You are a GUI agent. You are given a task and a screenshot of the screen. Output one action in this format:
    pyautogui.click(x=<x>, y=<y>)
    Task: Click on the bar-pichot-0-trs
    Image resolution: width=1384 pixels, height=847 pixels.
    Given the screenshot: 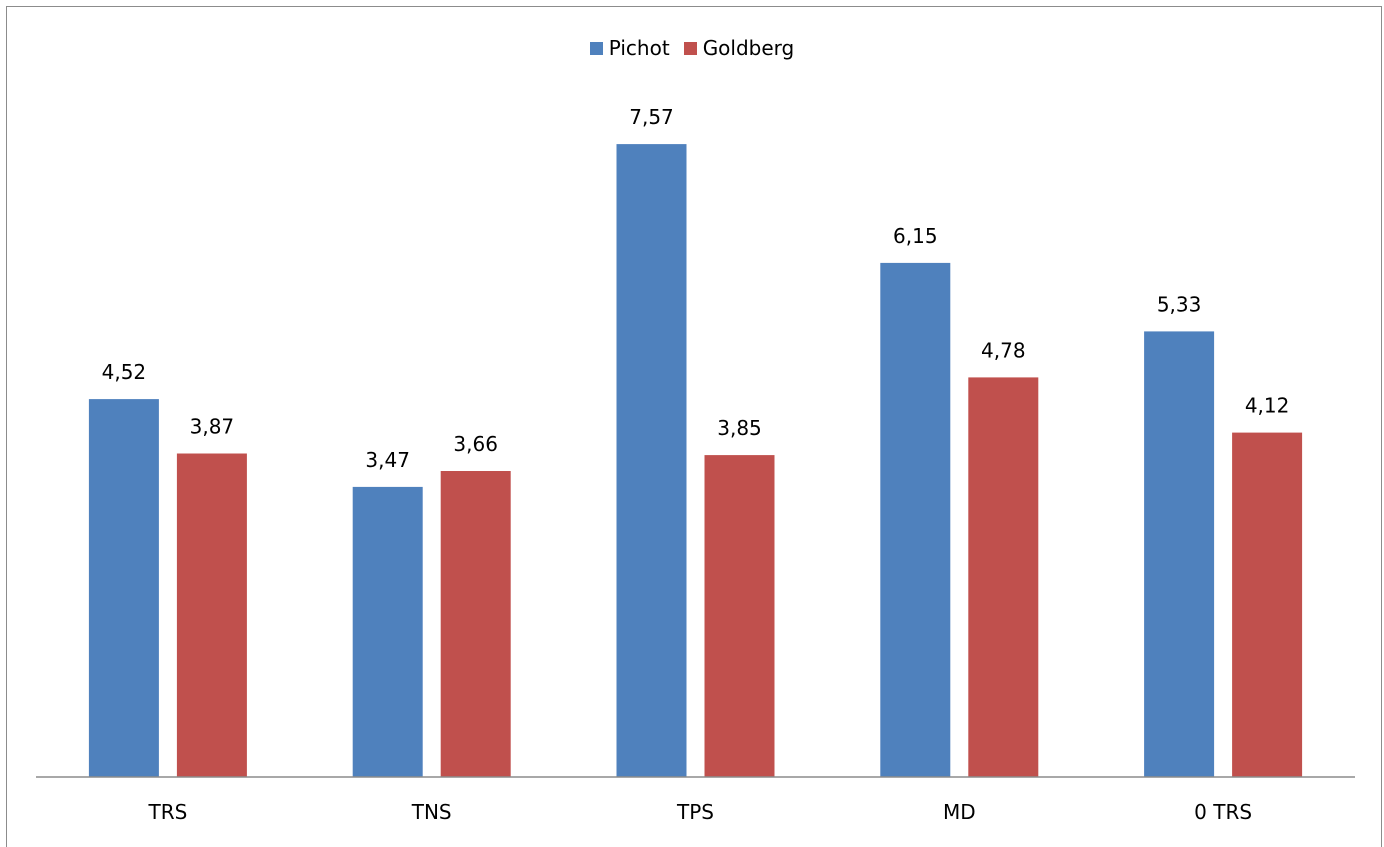 What is the action you would take?
    pyautogui.click(x=1179, y=554)
    